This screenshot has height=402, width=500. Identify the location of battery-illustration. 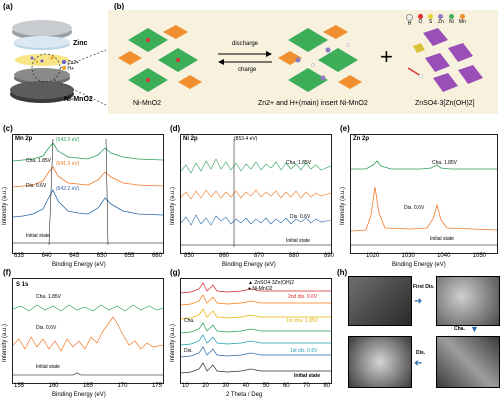
(56, 64).